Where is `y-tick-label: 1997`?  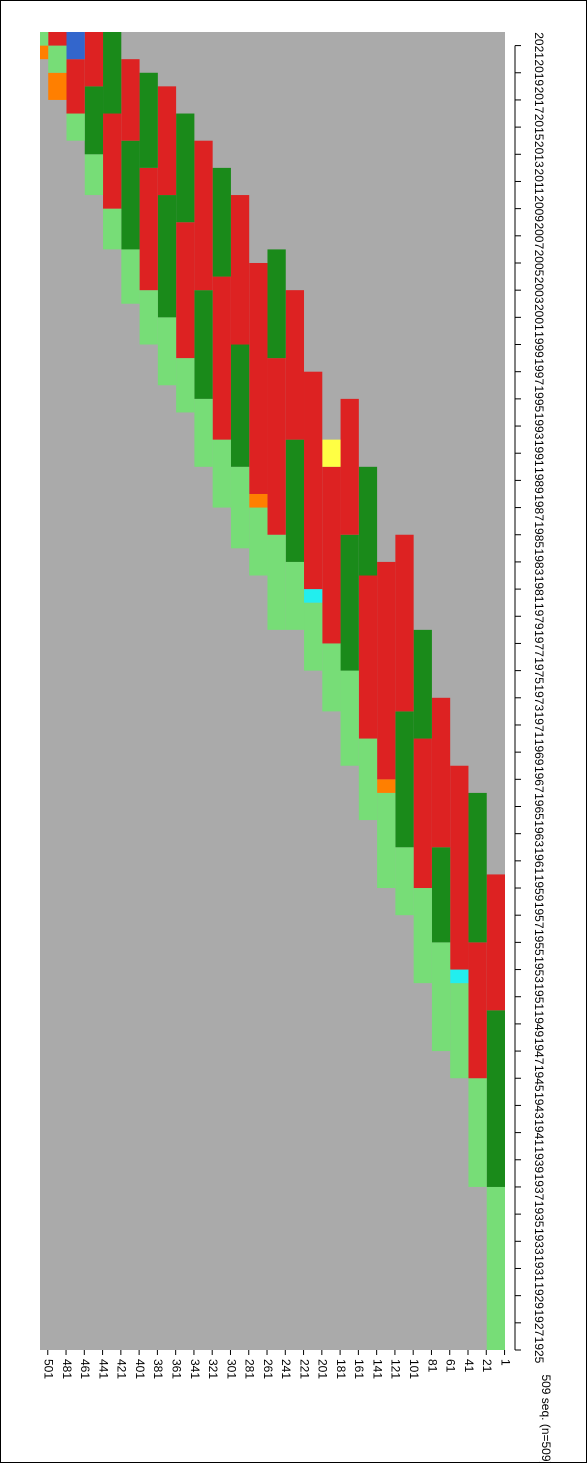 y-tick-label: 1997 is located at coordinates (539, 371).